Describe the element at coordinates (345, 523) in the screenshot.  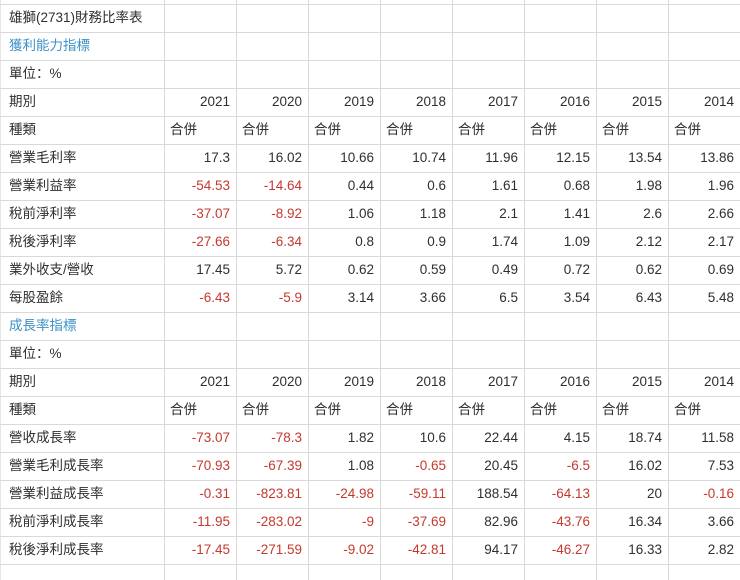
I see `value-cell: -9` at that location.